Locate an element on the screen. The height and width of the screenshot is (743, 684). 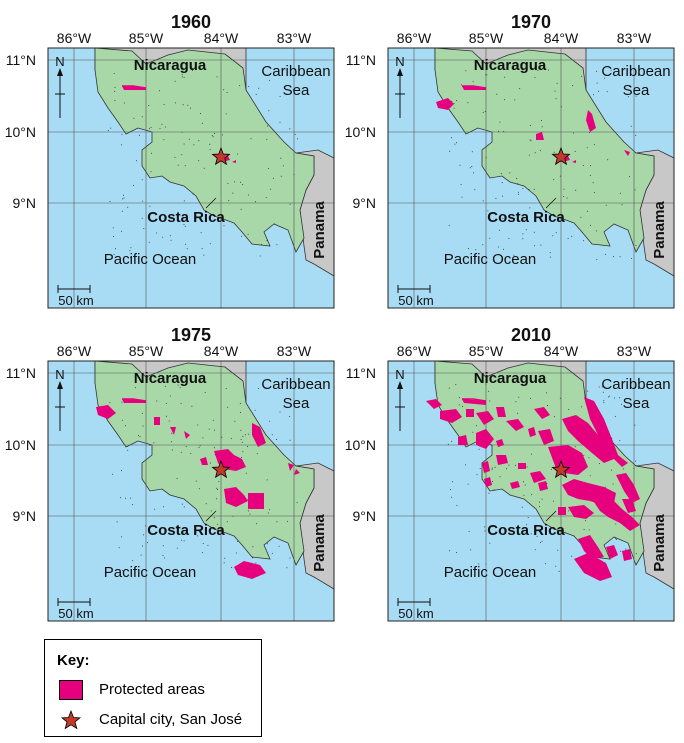
key-protected-label: Protected areas is located at coordinates (152, 689).